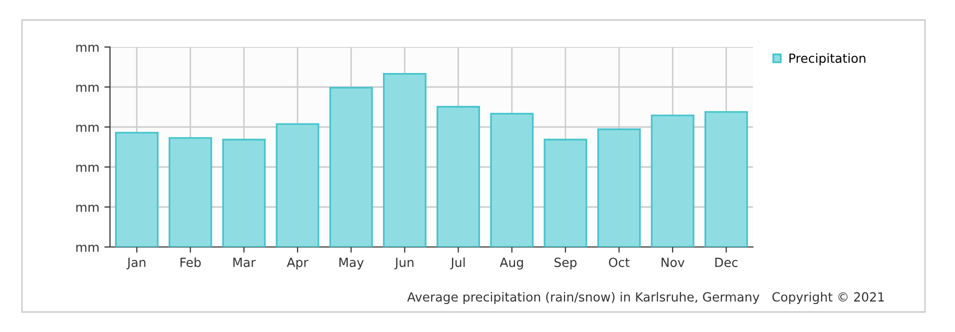  I want to click on x-tick-label: Dec, so click(726, 263).